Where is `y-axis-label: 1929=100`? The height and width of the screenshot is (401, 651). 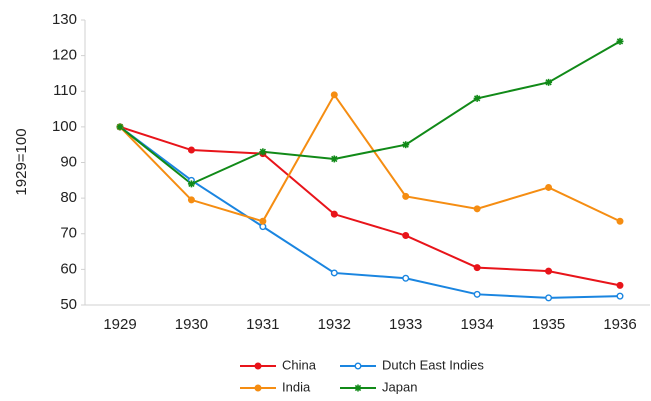 y-axis-label: 1929=100 is located at coordinates (21, 161).